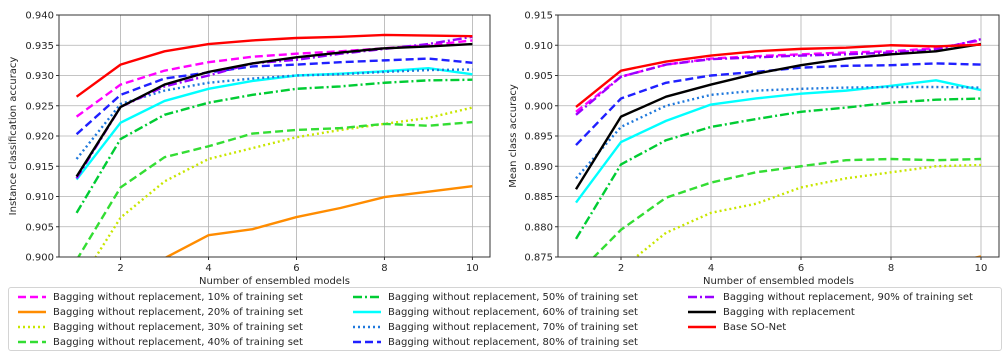 The height and width of the screenshot is (354, 1008). Describe the element at coordinates (39, 46) in the screenshot. I see `y-tick-label: 0.935` at that location.